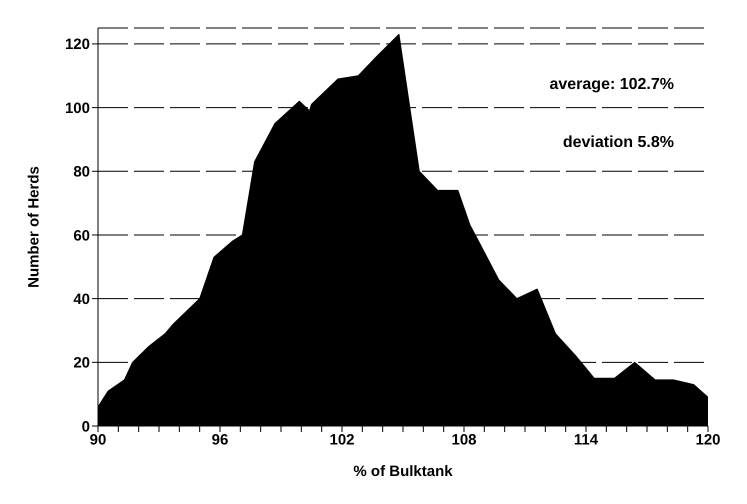  What do you see at coordinates (86, 427) in the screenshot?
I see `y-tick-label: 0` at bounding box center [86, 427].